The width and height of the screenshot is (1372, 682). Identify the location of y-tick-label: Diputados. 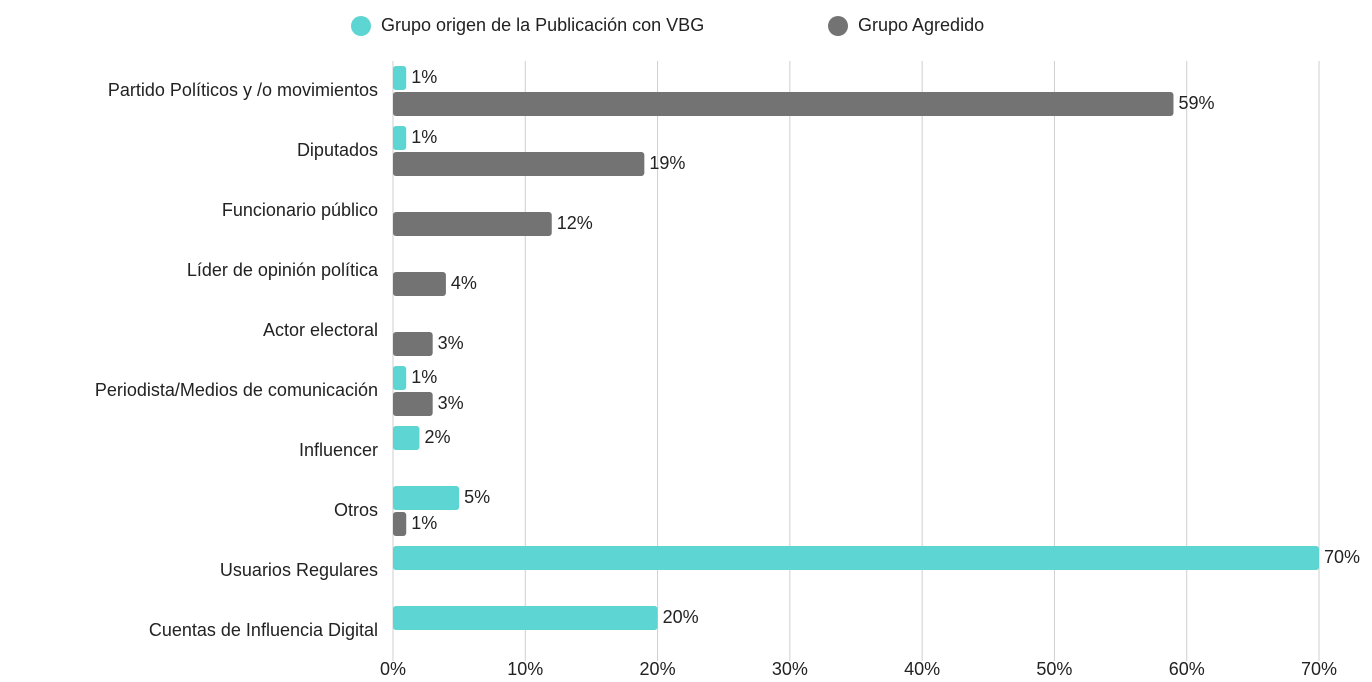
(337, 150).